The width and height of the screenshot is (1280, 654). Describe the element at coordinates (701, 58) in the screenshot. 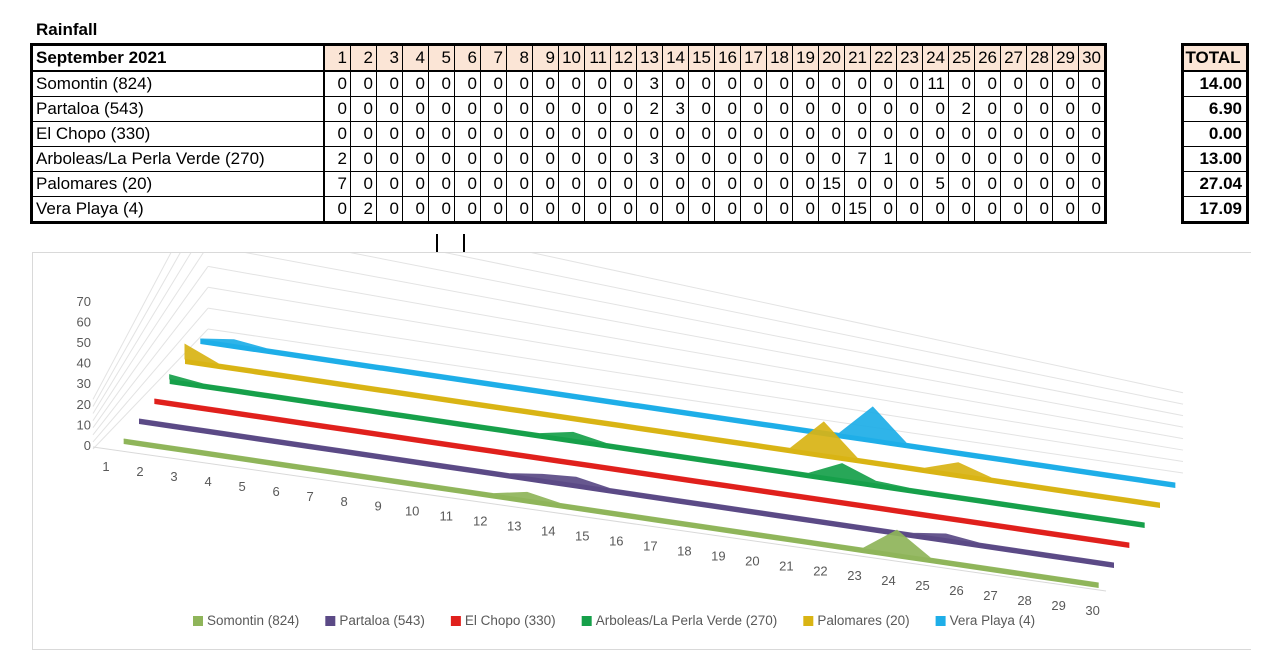

I see `day-header-cell: 15` at that location.